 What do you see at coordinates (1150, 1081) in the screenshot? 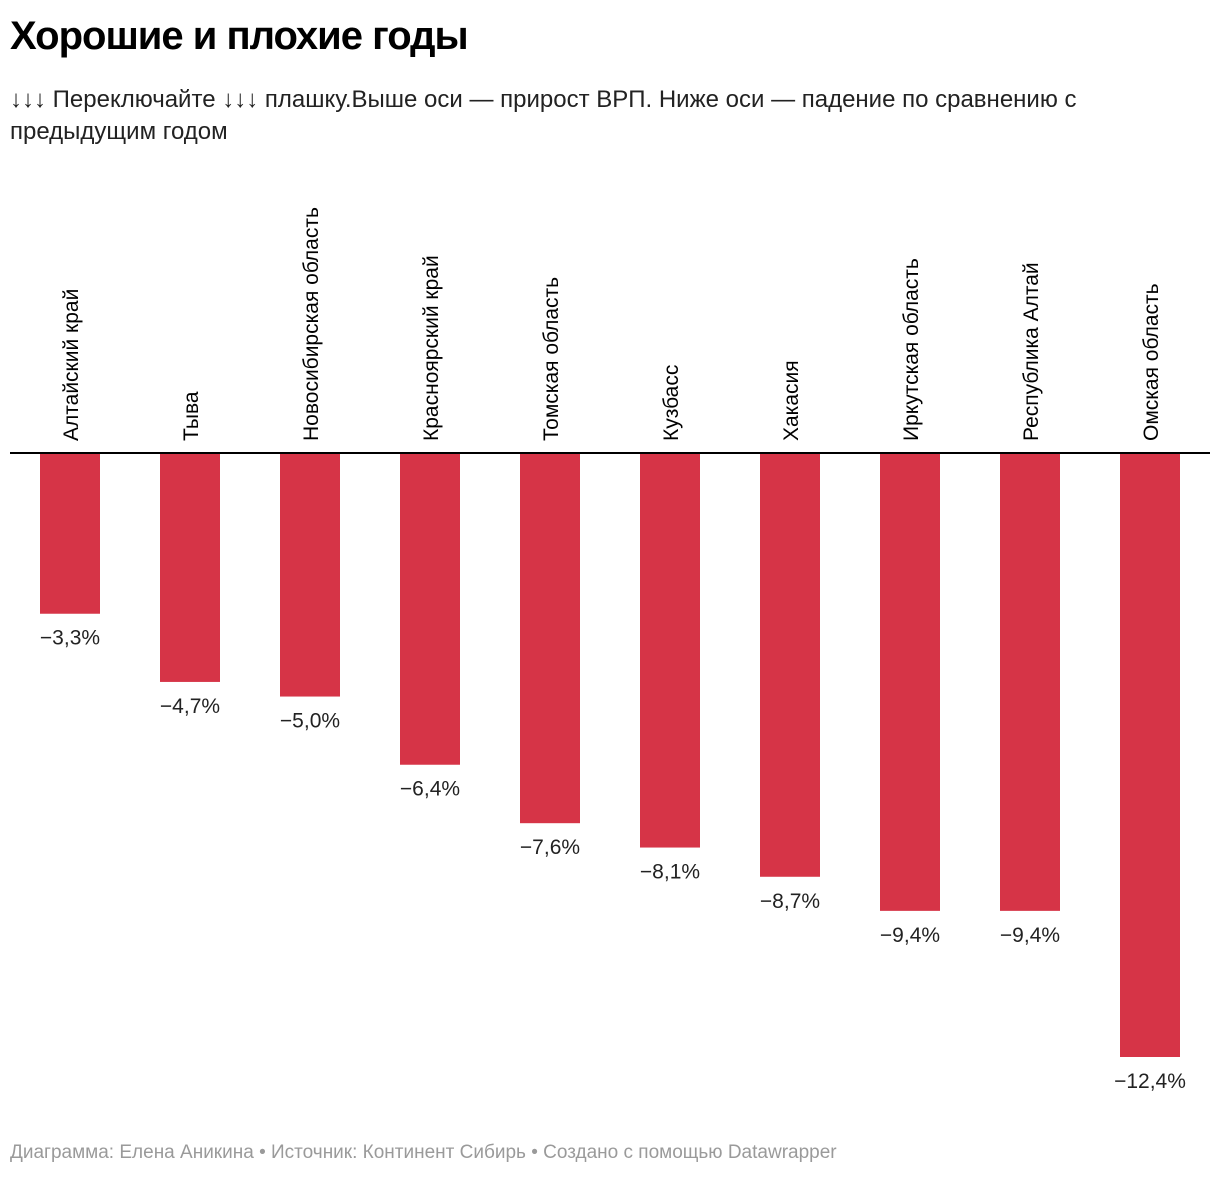
I see `value-label: −12,4%` at bounding box center [1150, 1081].